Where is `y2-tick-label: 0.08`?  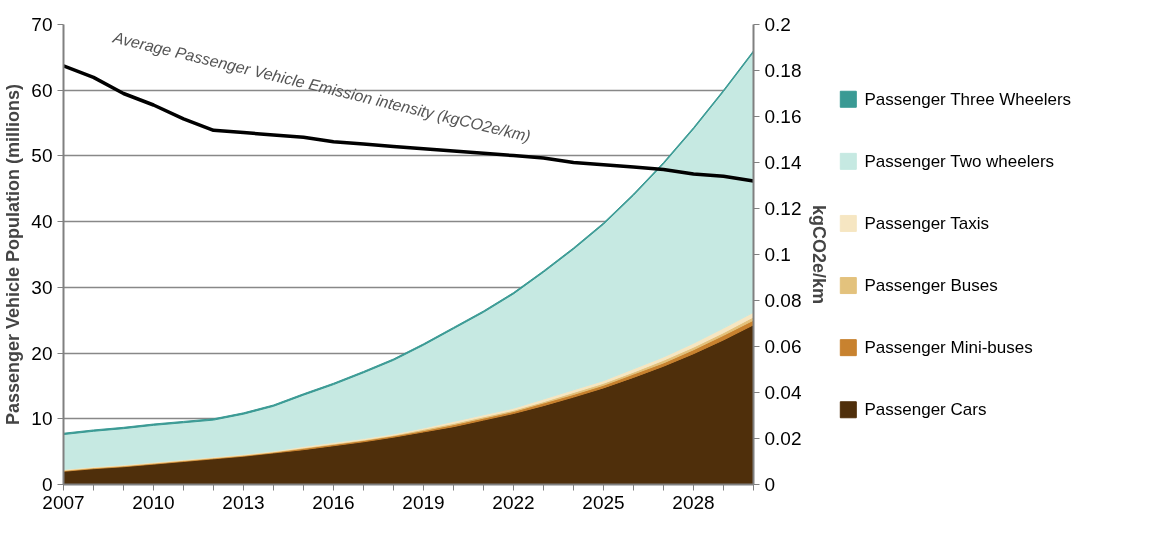
y2-tick-label: 0.08 is located at coordinates (783, 300).